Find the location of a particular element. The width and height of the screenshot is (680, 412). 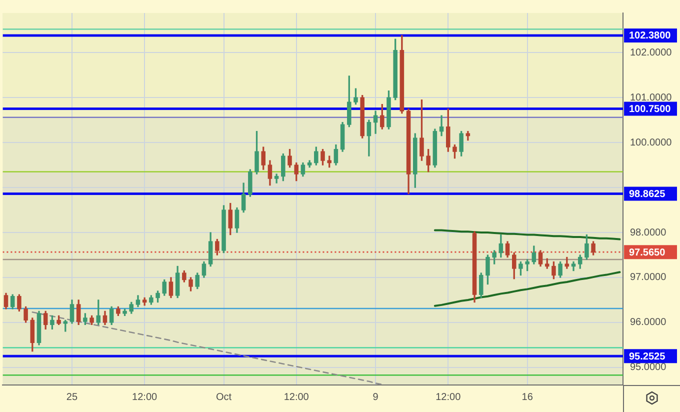

x-tick-label: 9 is located at coordinates (375, 397).